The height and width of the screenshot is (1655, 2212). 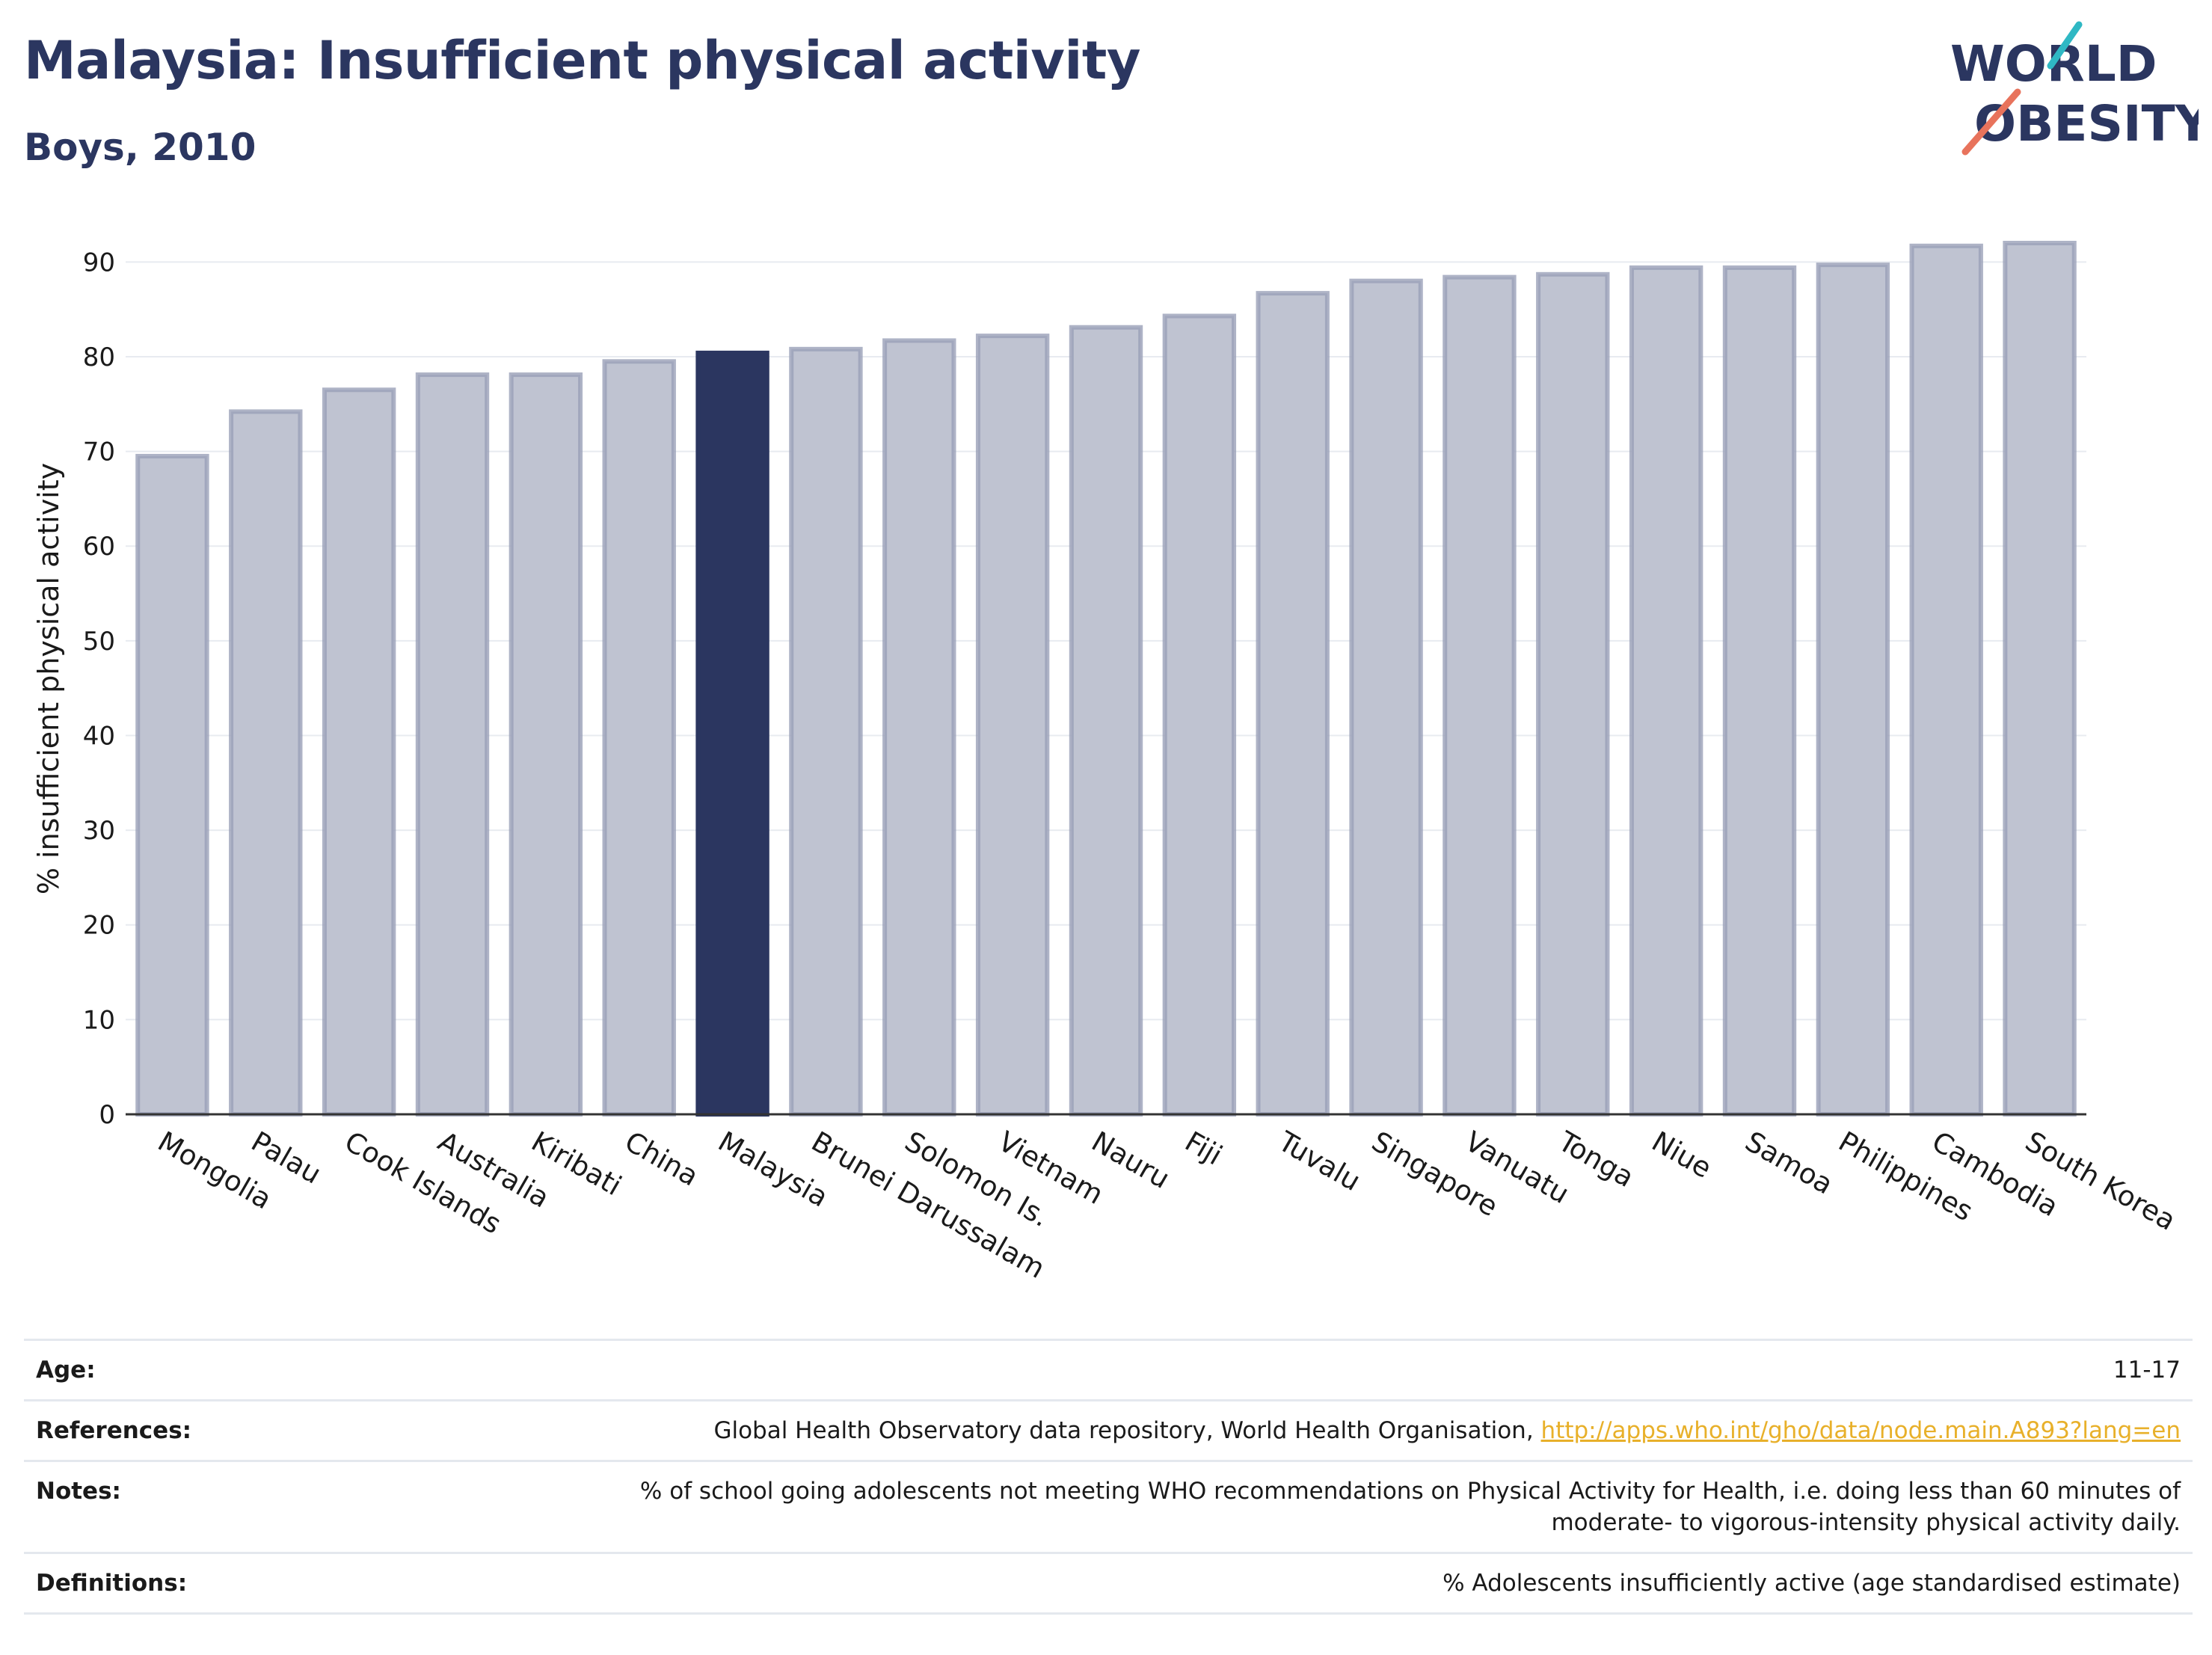 I want to click on y-tick-label: 40, so click(x=99, y=736).